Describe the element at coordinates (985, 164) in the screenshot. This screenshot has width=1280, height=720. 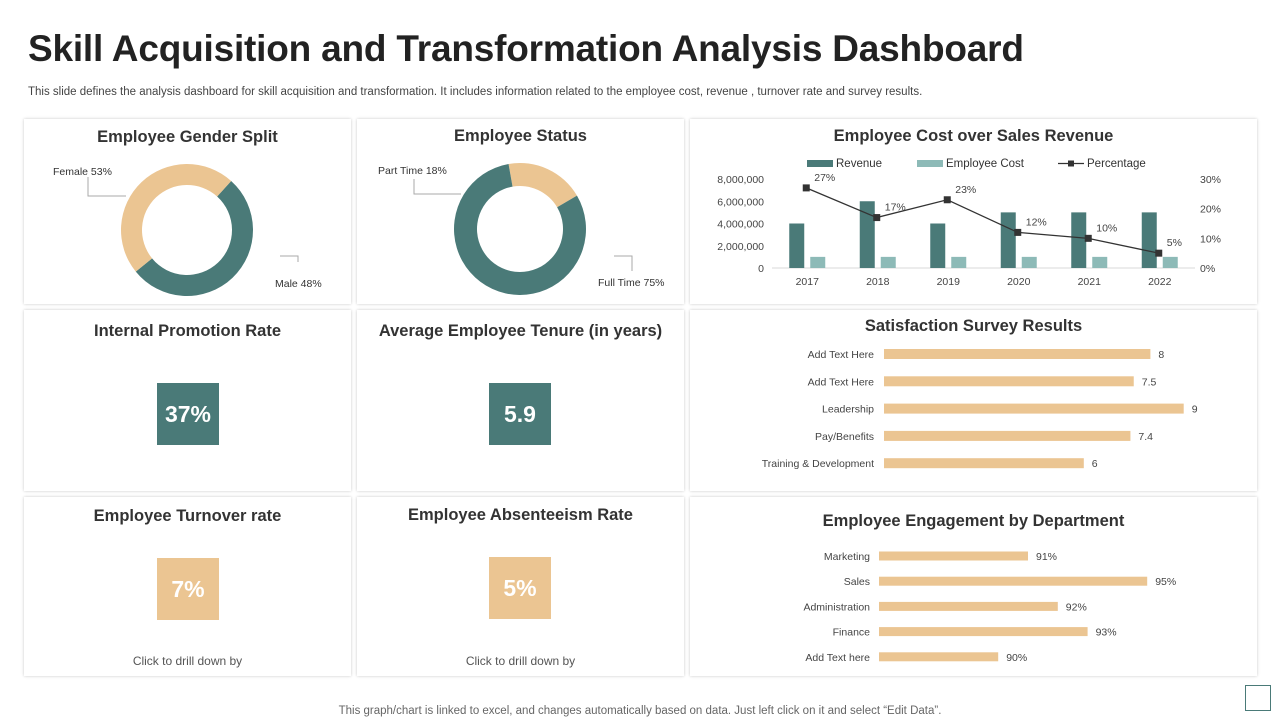
I see `legend-label: Employee Cost` at that location.